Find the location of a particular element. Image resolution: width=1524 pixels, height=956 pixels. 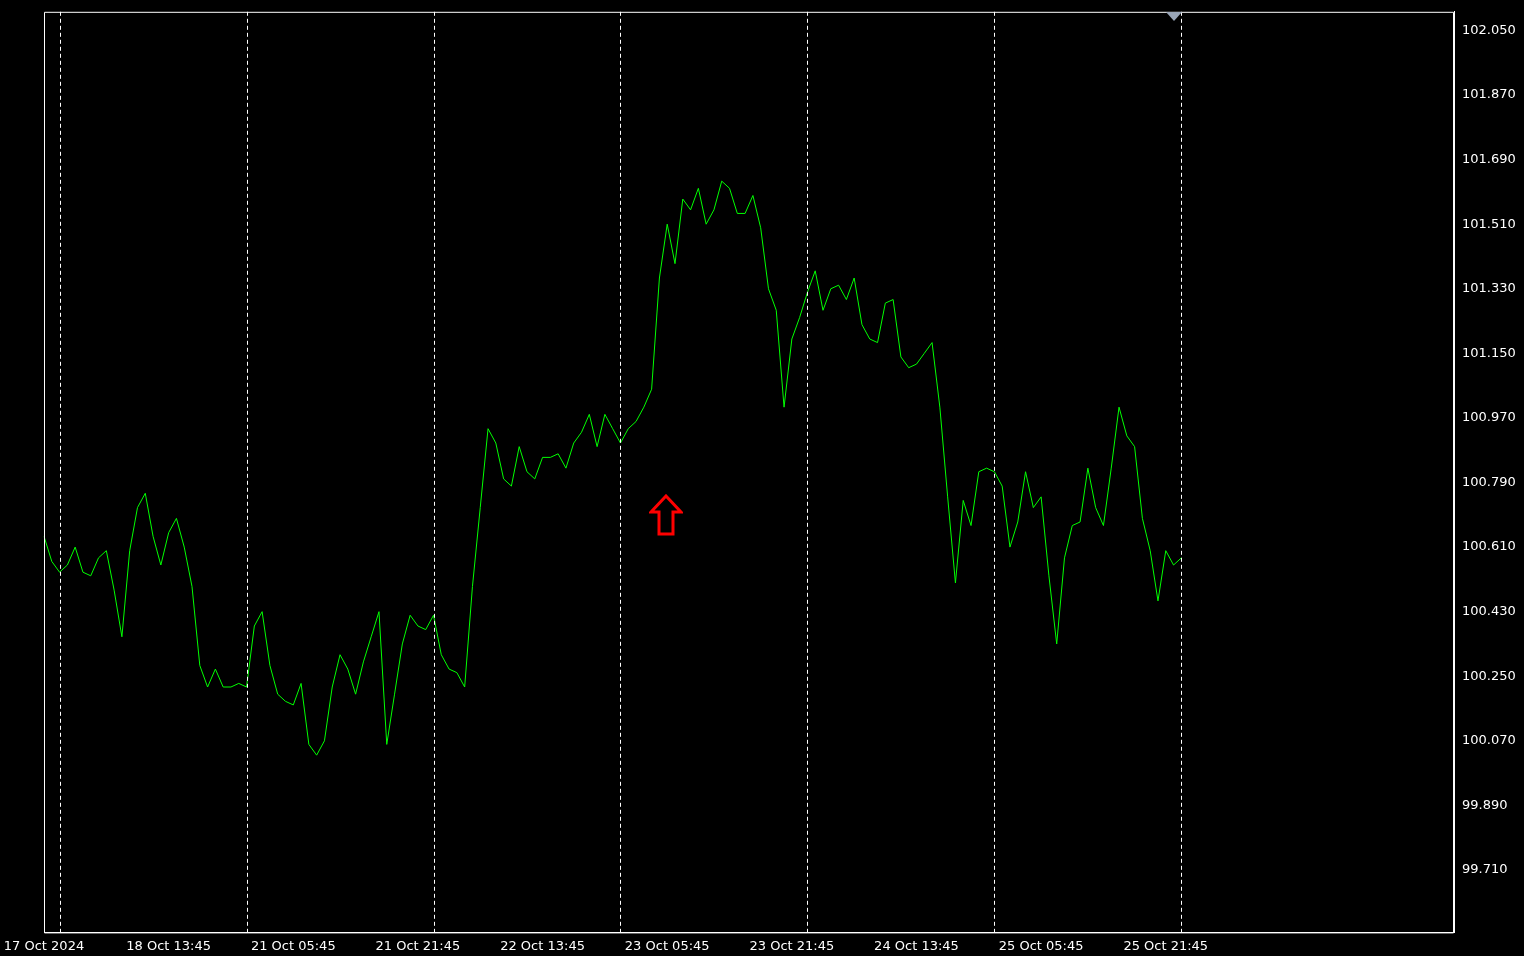

y-tick-label: 100.430 is located at coordinates (1489, 611).